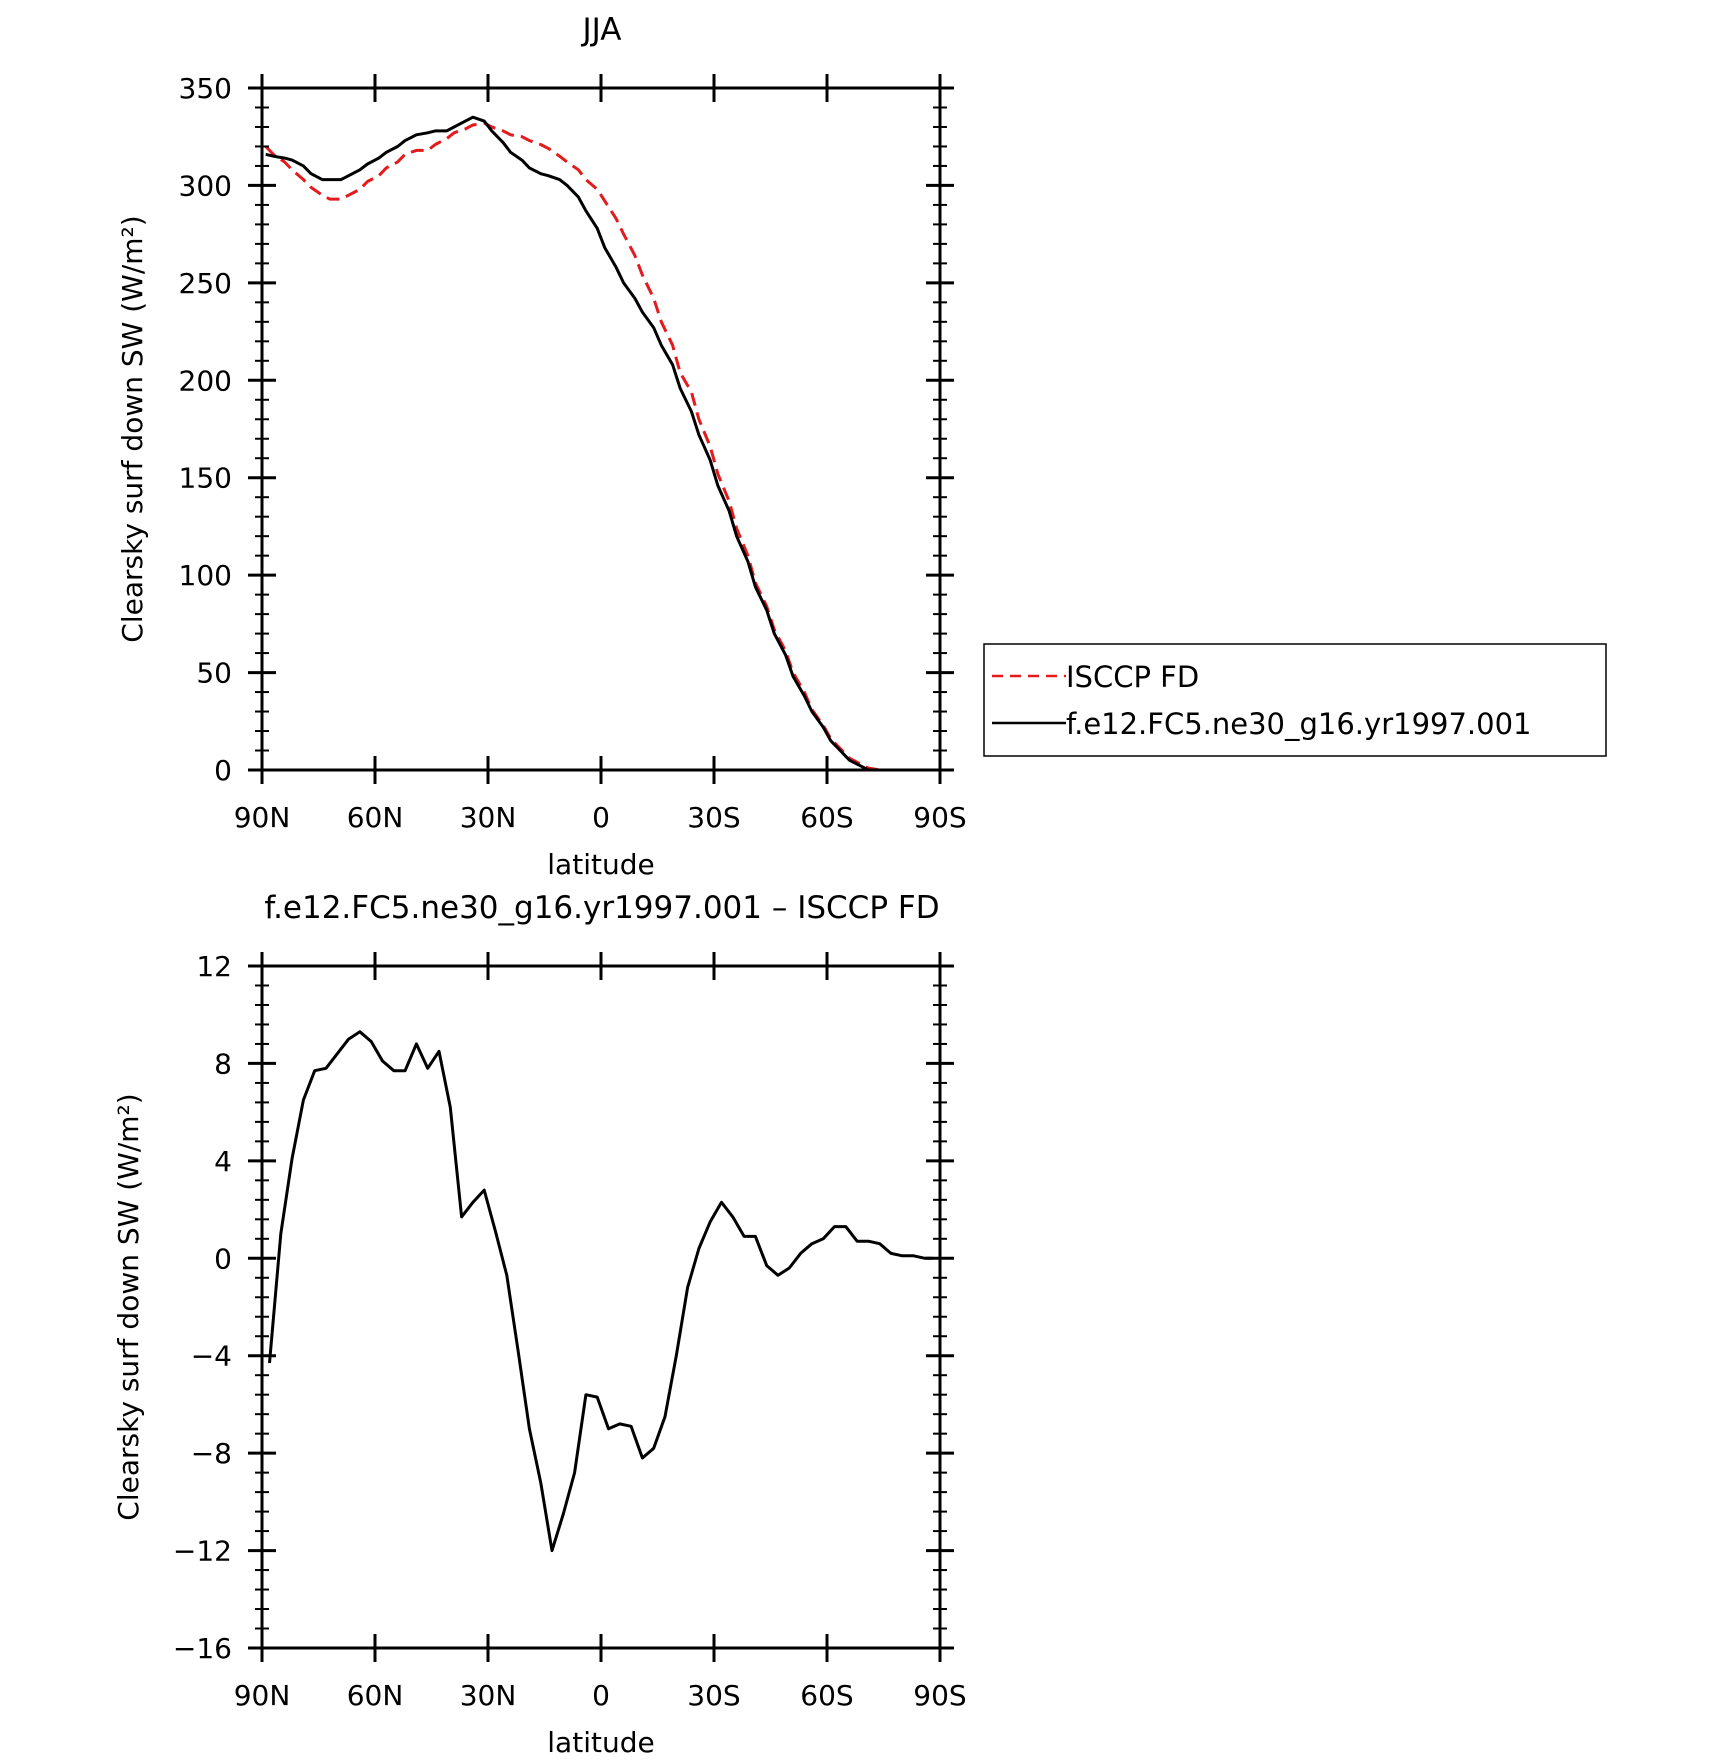  I want to click on bottom-y-tick-labels: −16 −12 −8 −4 0 4 8 12, so click(202, 1307).